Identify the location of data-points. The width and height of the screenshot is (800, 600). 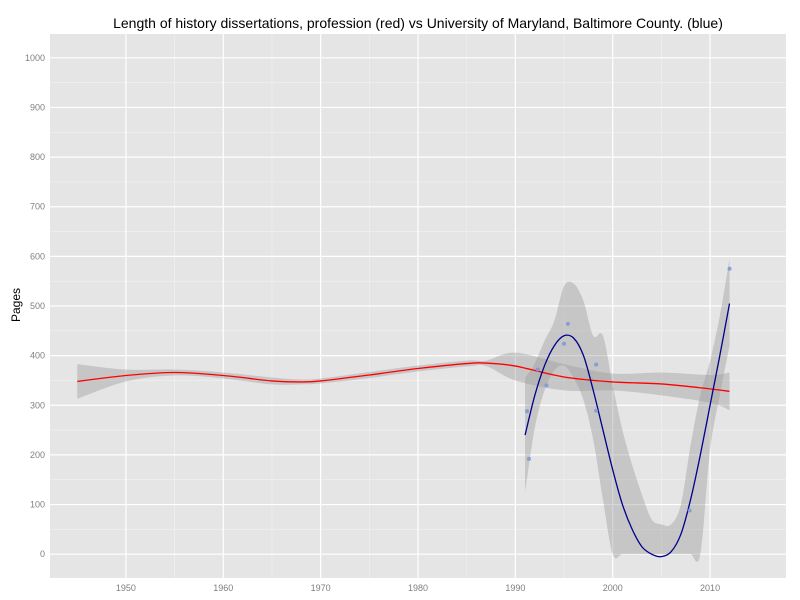
(628, 389).